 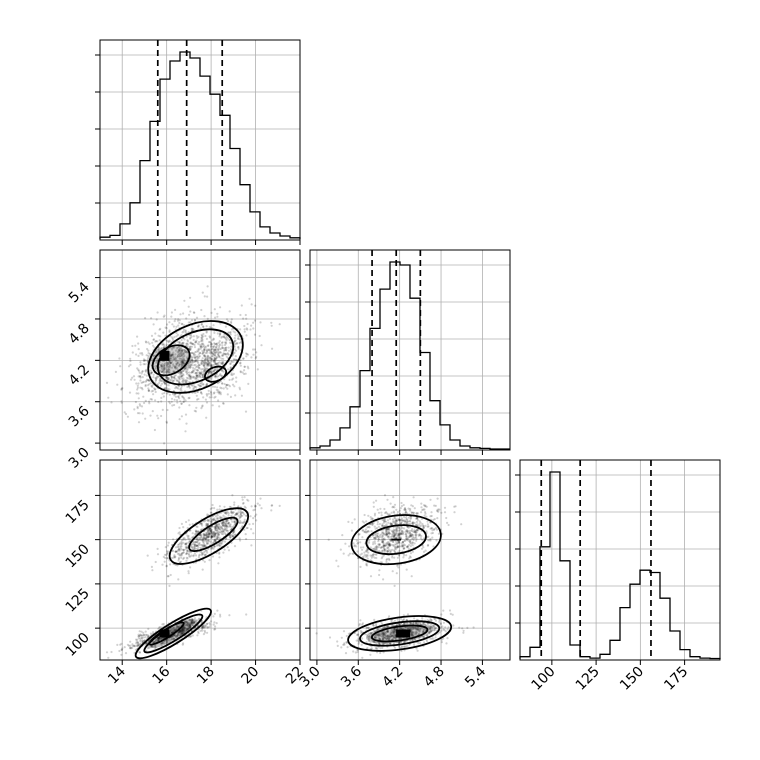 I want to click on x-tick-label: 175, so click(x=676, y=679).